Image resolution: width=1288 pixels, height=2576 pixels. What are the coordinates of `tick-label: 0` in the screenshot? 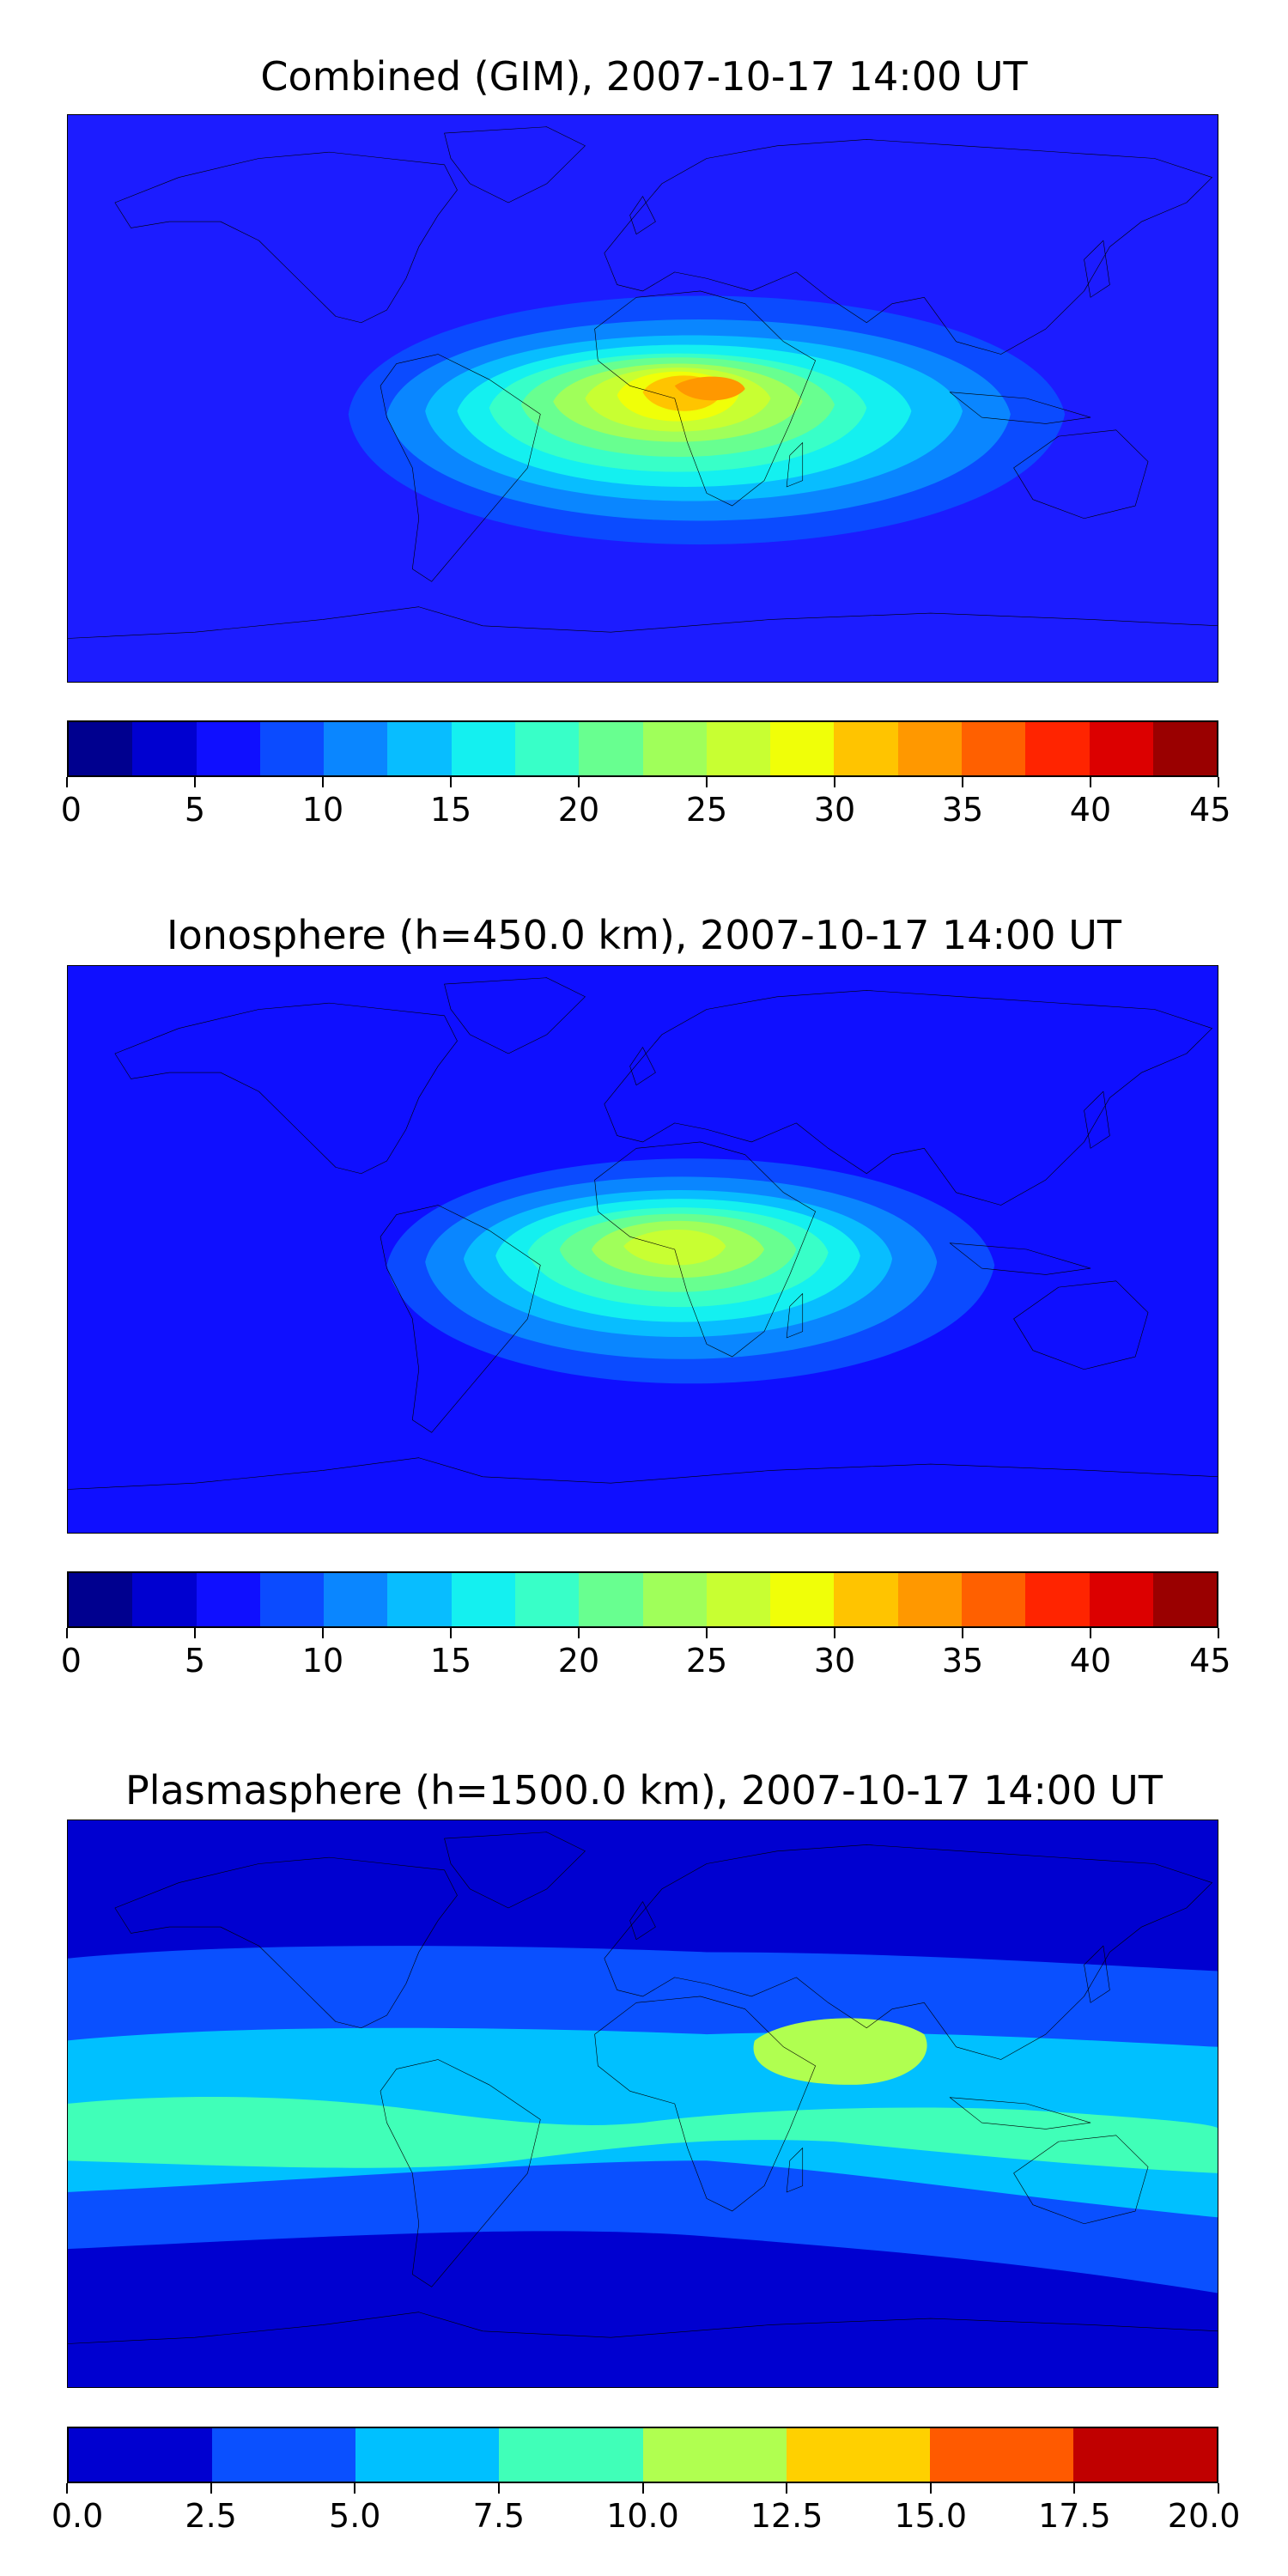 It's located at (71, 810).